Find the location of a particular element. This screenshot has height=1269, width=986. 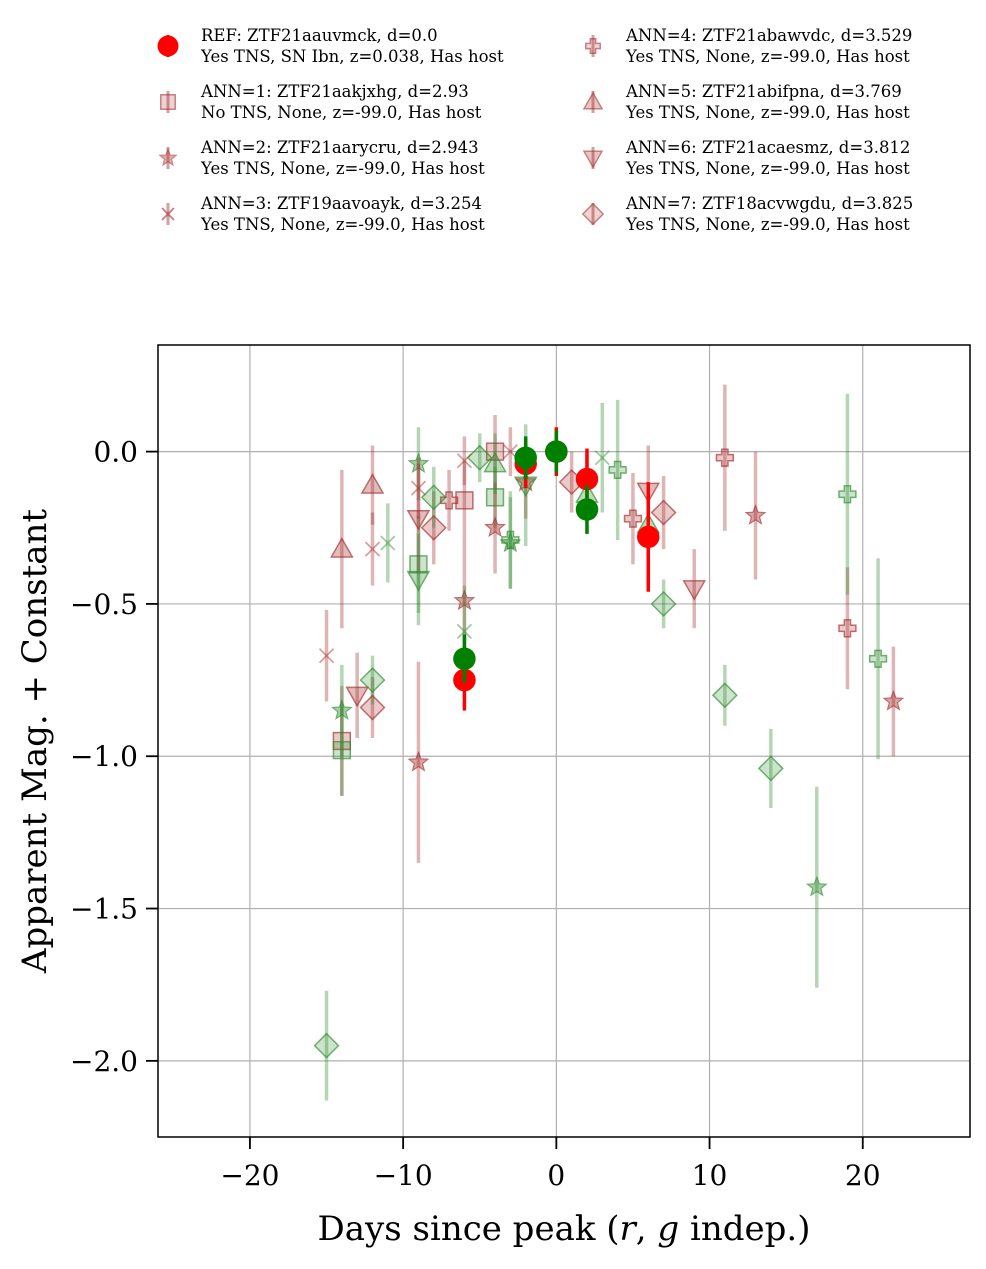

legend-name: ANN=1: ZTF21aakjxhg, d=2.93 is located at coordinates (334, 91).